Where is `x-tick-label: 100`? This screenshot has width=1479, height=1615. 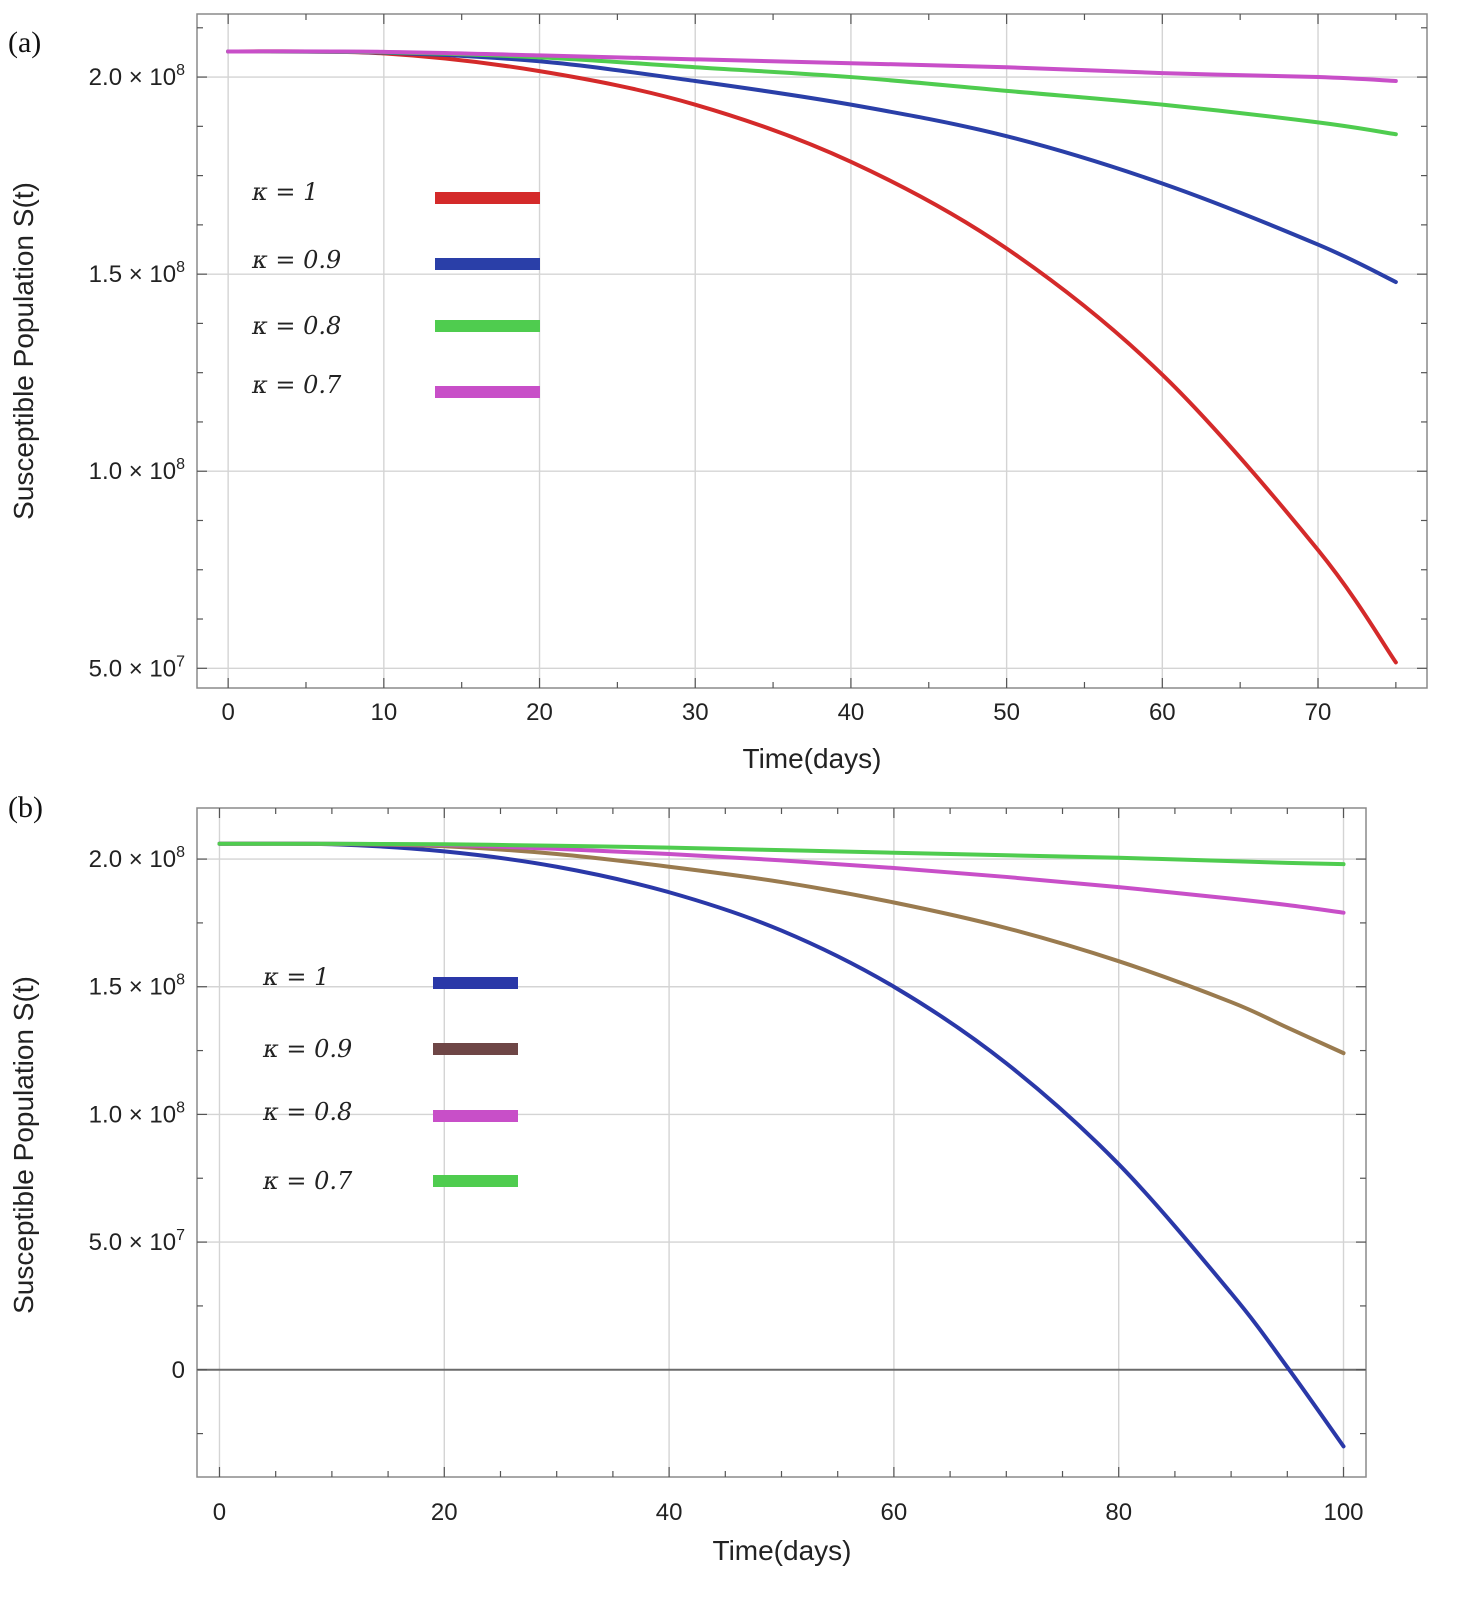 x-tick-label: 100 is located at coordinates (1343, 1512).